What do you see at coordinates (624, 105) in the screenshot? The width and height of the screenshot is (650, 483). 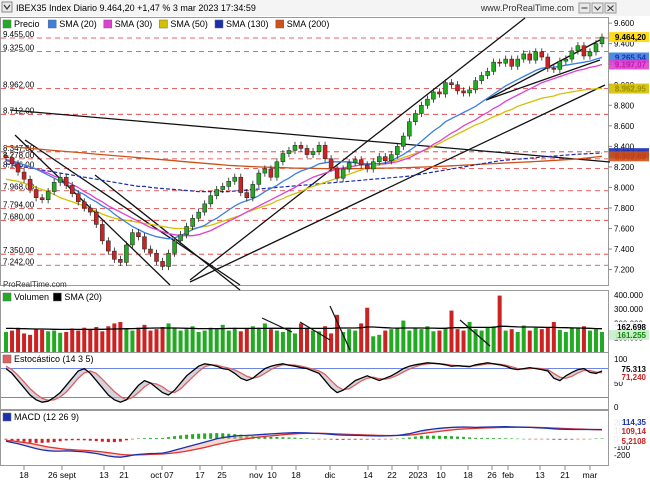 I see `y-tick-label: 8.800` at bounding box center [624, 105].